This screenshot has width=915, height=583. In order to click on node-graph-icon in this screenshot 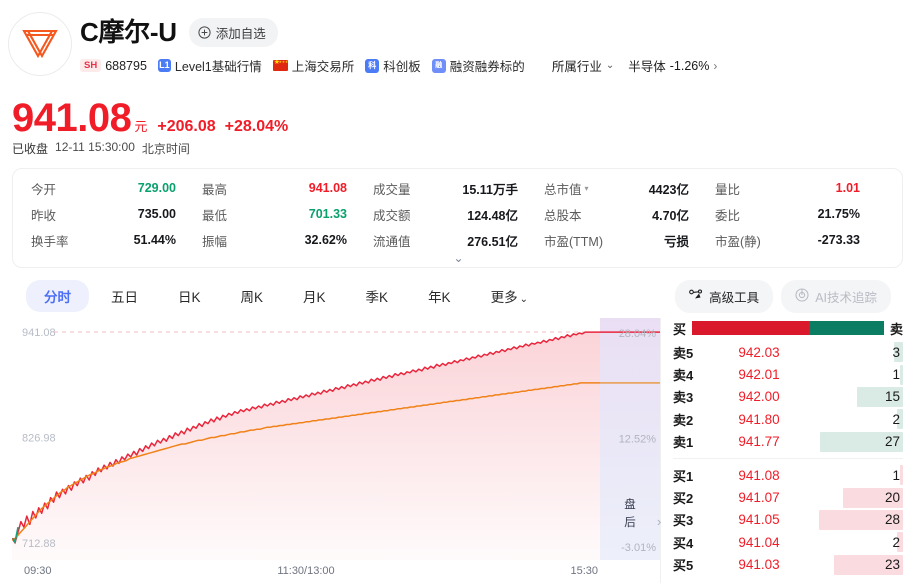, I will do `click(696, 296)`.